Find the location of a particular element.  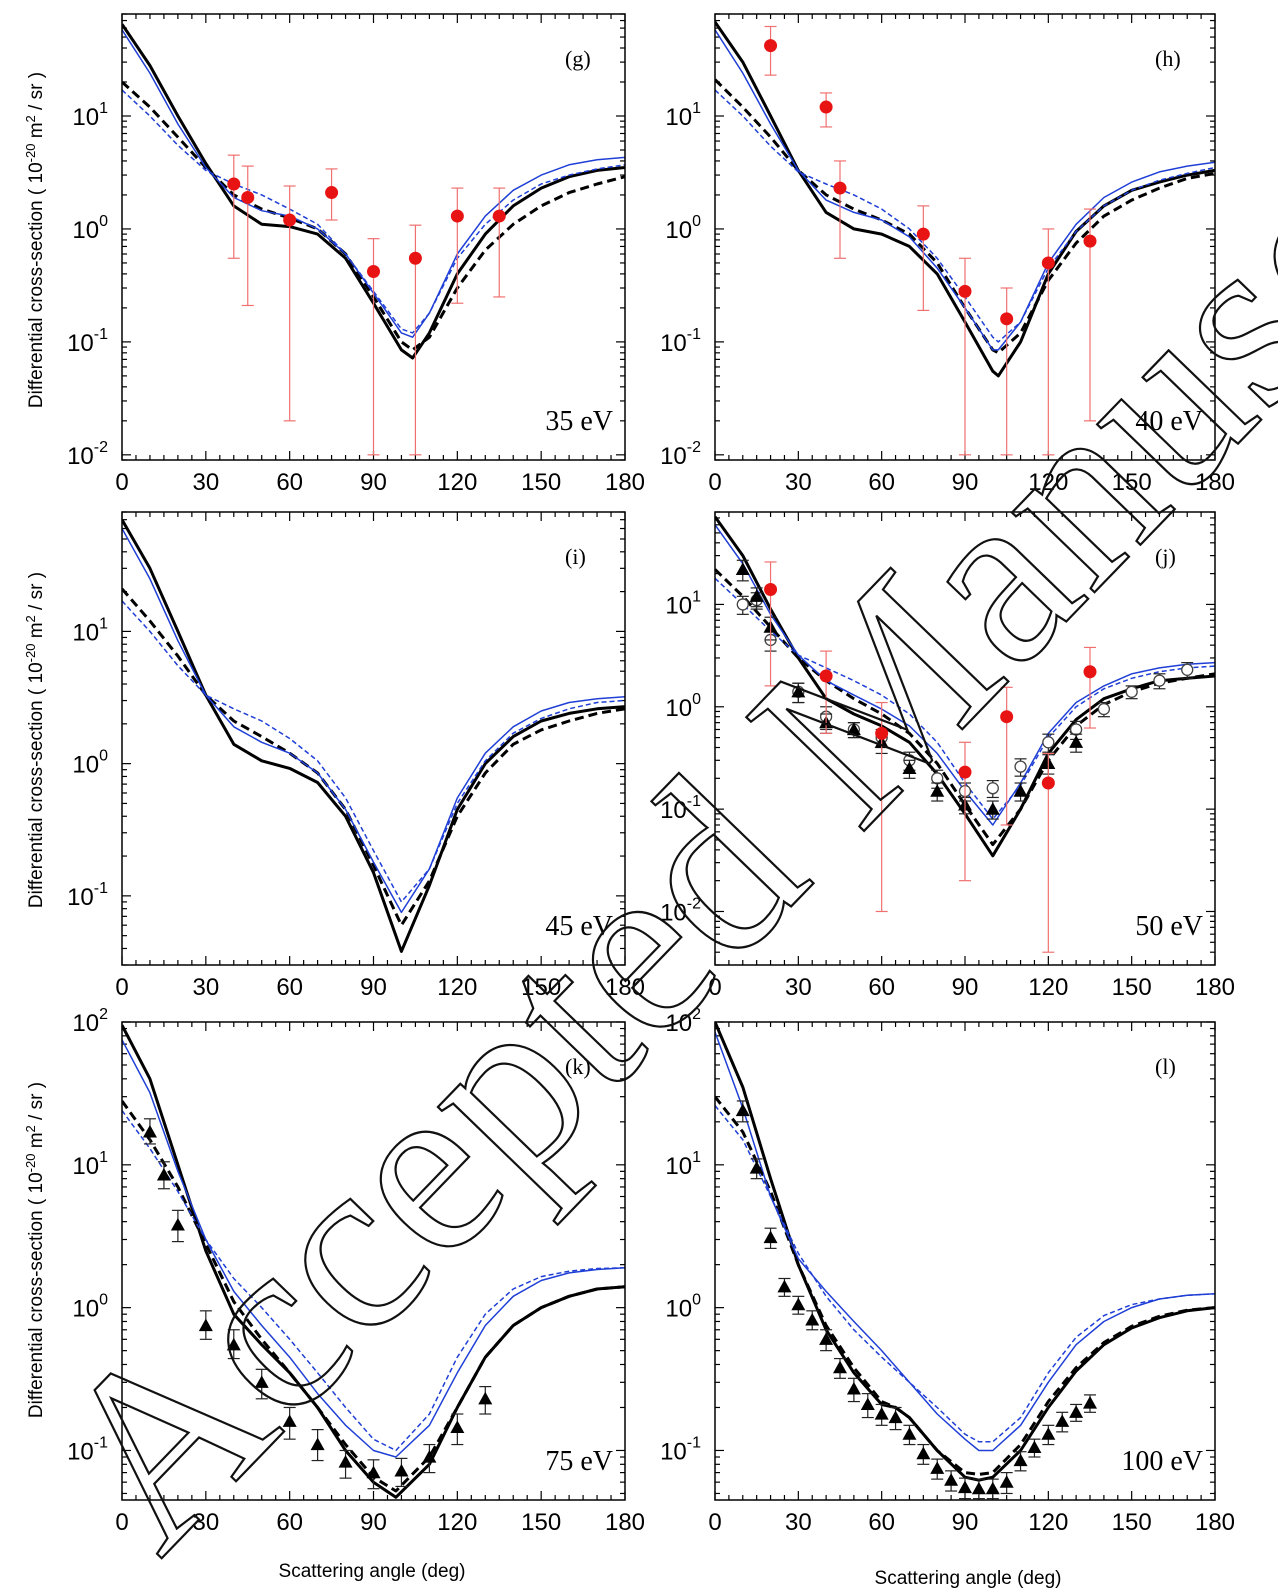

panel-l-ytick-exp: 1 is located at coordinates (696, 1157).